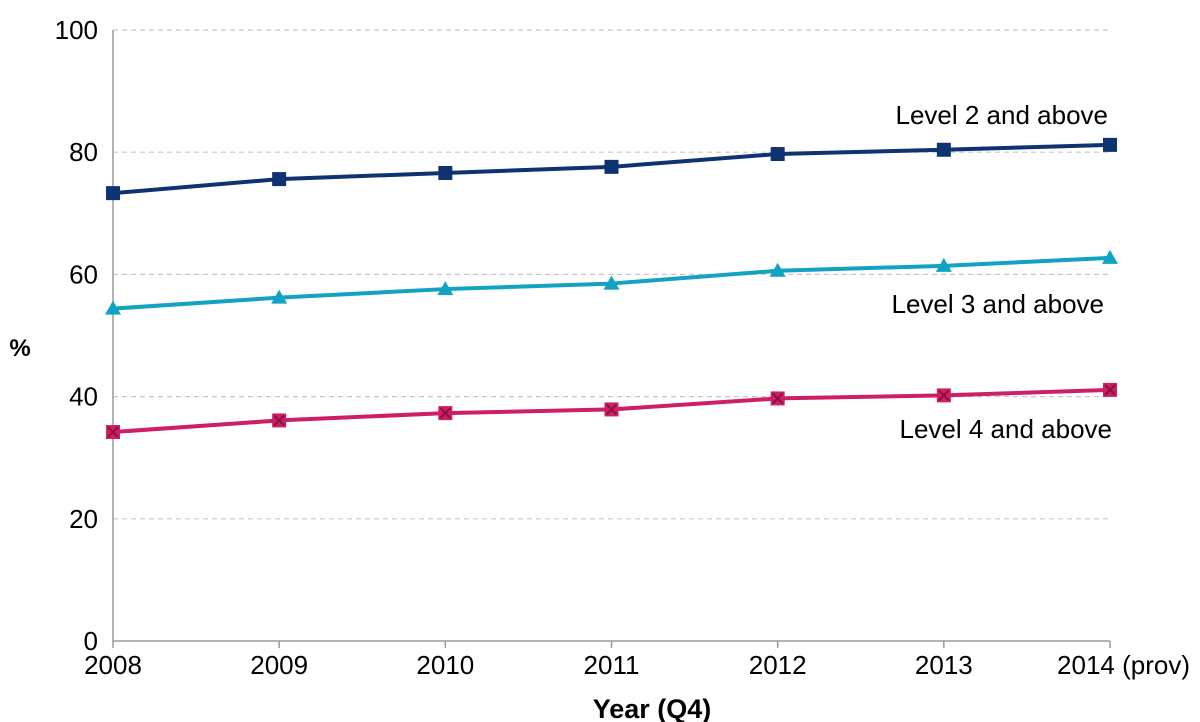  Describe the element at coordinates (113, 665) in the screenshot. I see `x-tick-label: 2008` at that location.